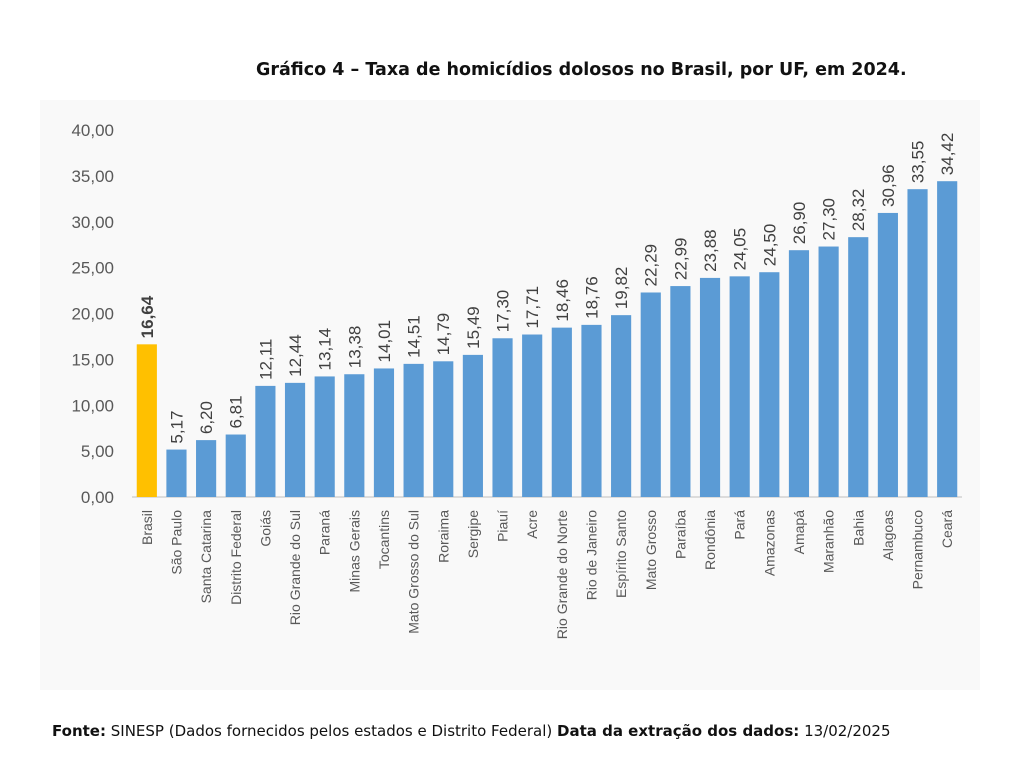 The width and height of the screenshot is (1024, 757). I want to click on y-tick-label: 20,00, so click(92, 314).